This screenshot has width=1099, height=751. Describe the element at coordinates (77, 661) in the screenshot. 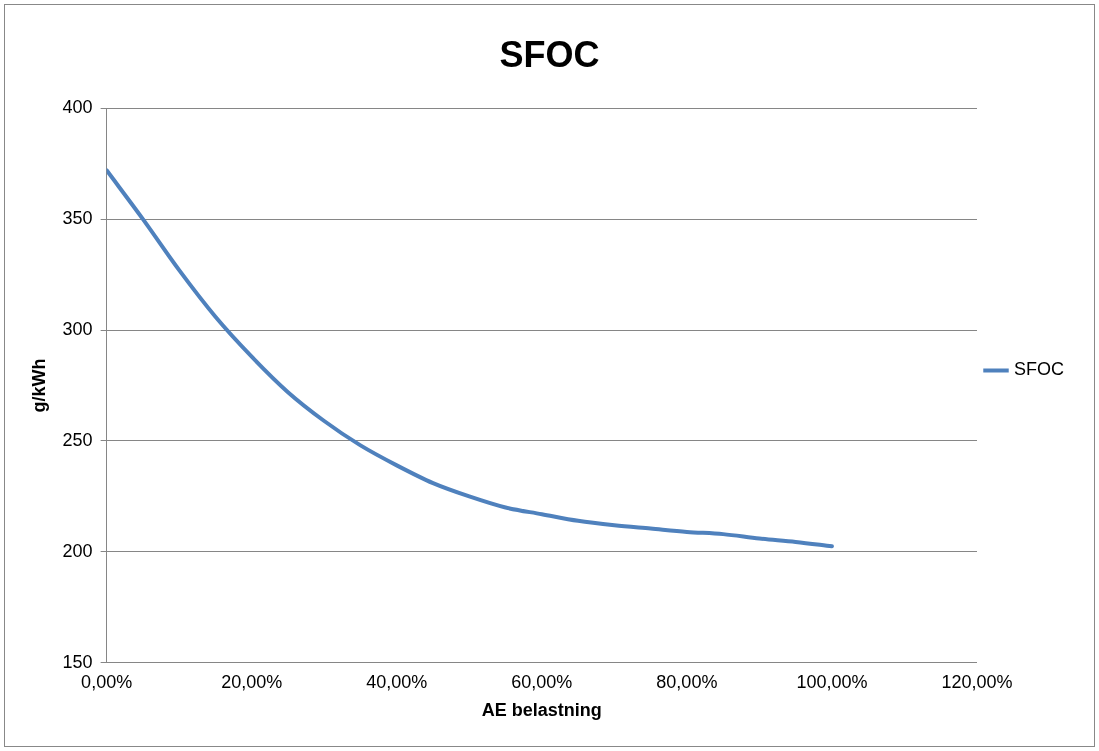

I see `y-tick-label: 150` at that location.